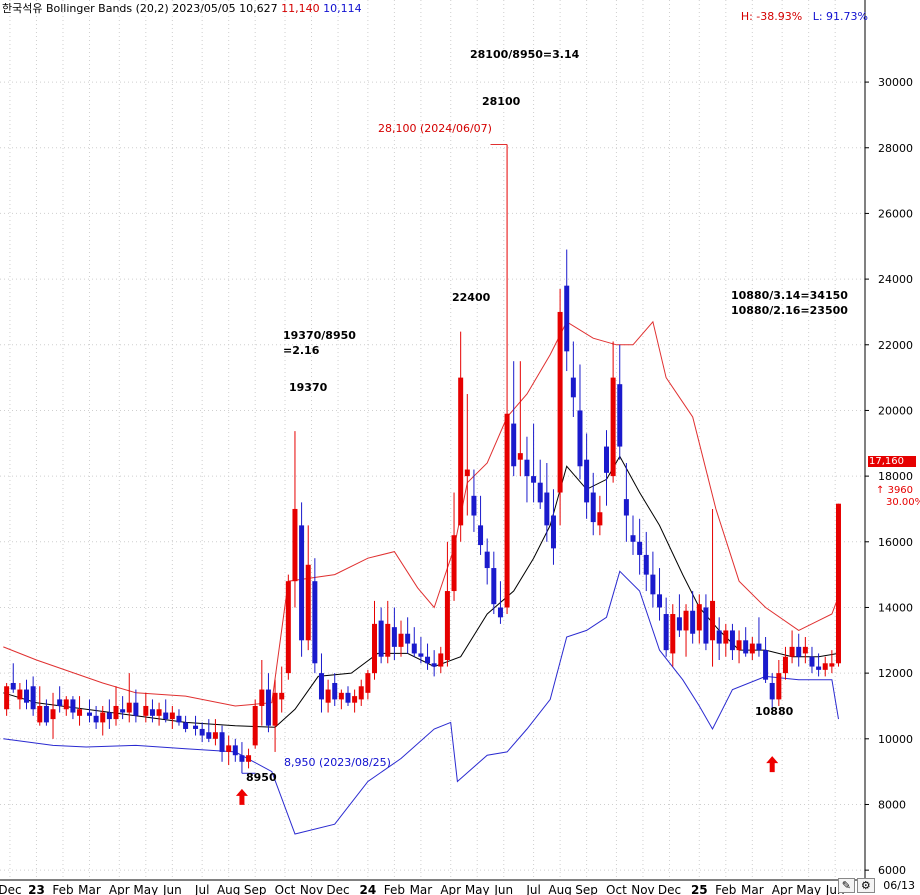 This screenshot has height=895, width=920. I want to click on settings-icon: ⚙, so click(865, 885).